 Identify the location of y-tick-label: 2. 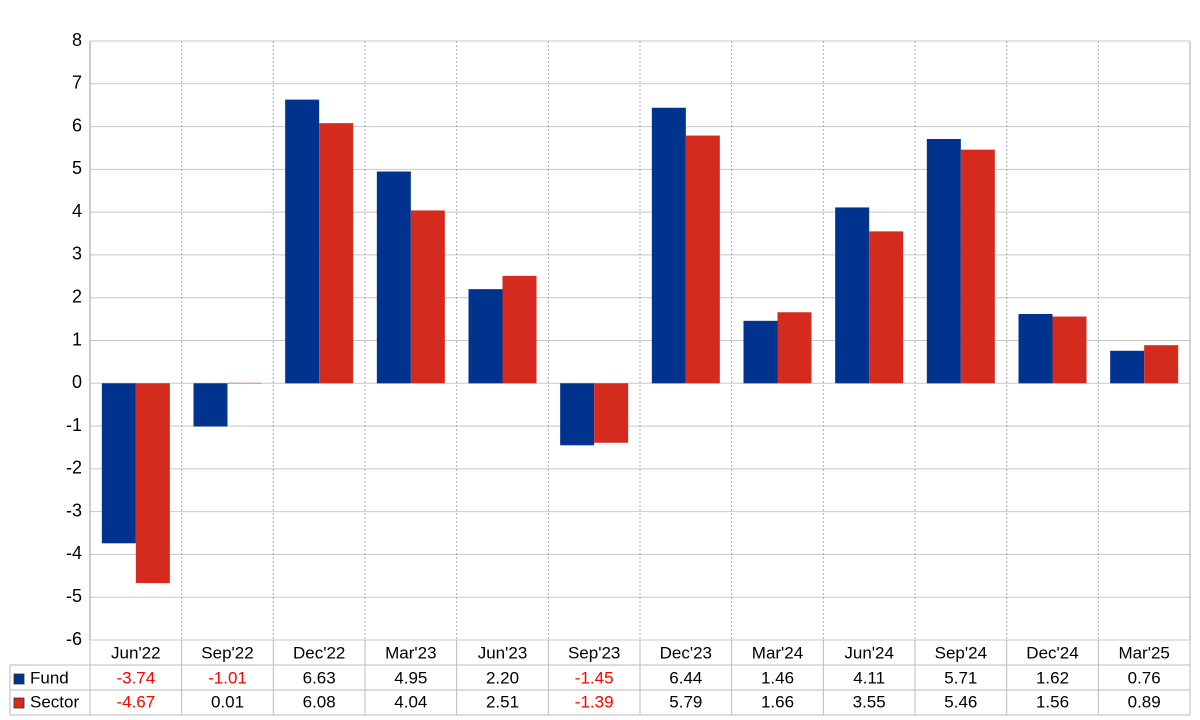
(77, 296).